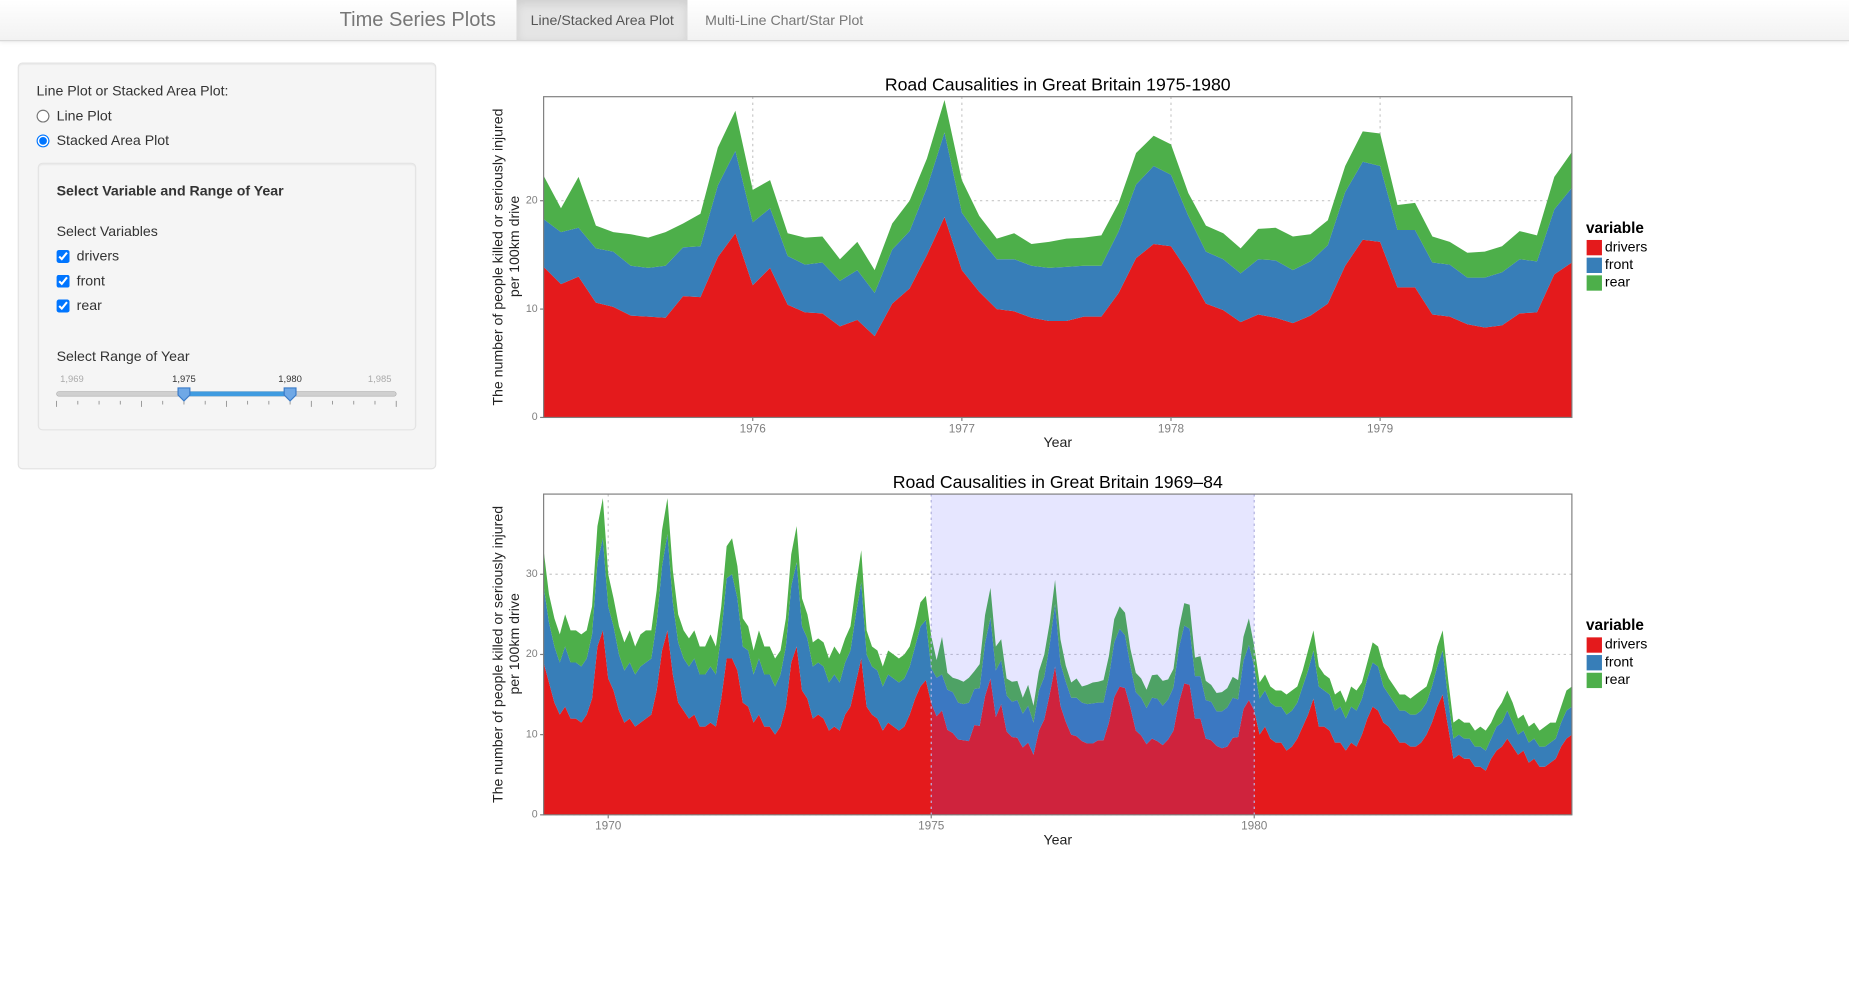 This screenshot has width=1849, height=993. What do you see at coordinates (962, 428) in the screenshot?
I see `x-tick-label: 1977` at bounding box center [962, 428].